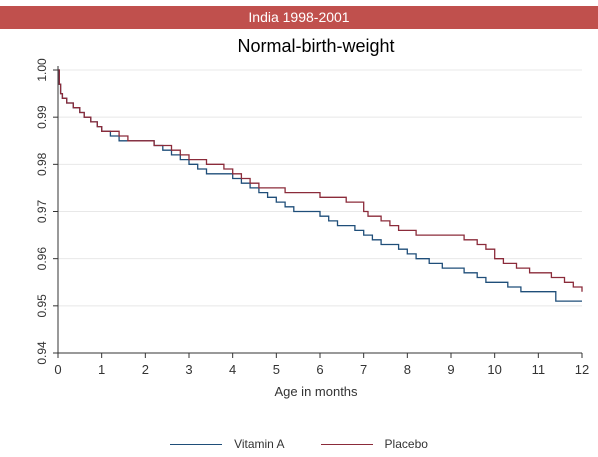 Image resolution: width=598 pixels, height=457 pixels. I want to click on chart-title: Normal-birth-weight, so click(315, 46).